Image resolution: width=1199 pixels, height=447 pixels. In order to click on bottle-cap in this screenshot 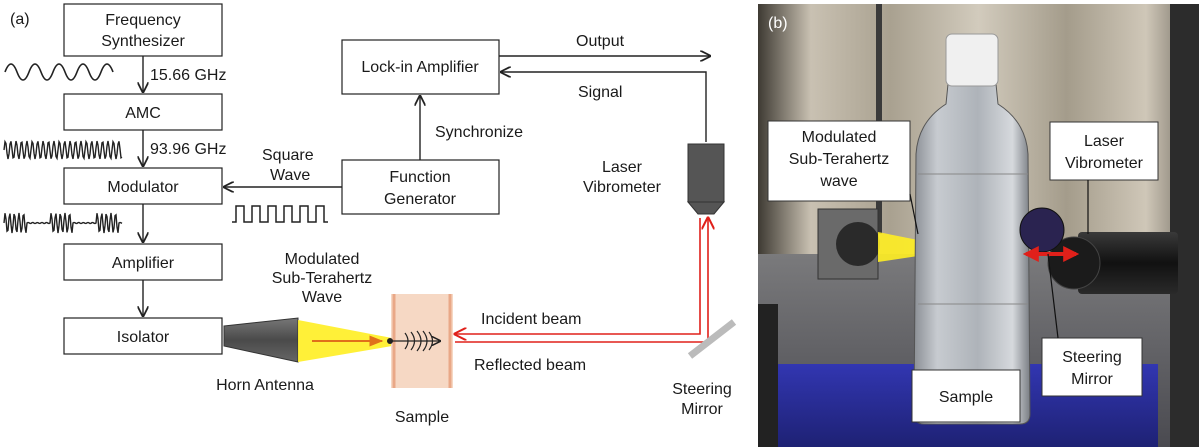, I will do `click(972, 60)`.